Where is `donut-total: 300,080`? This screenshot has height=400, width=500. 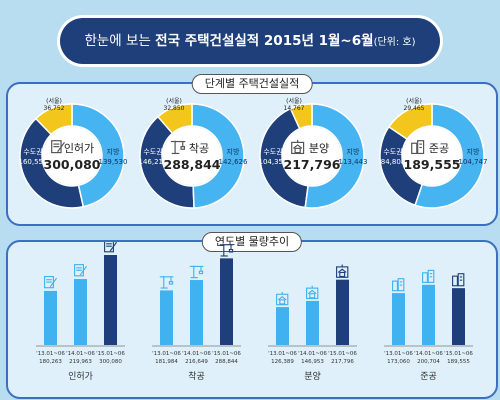 donut-total: 300,080 is located at coordinates (72, 164).